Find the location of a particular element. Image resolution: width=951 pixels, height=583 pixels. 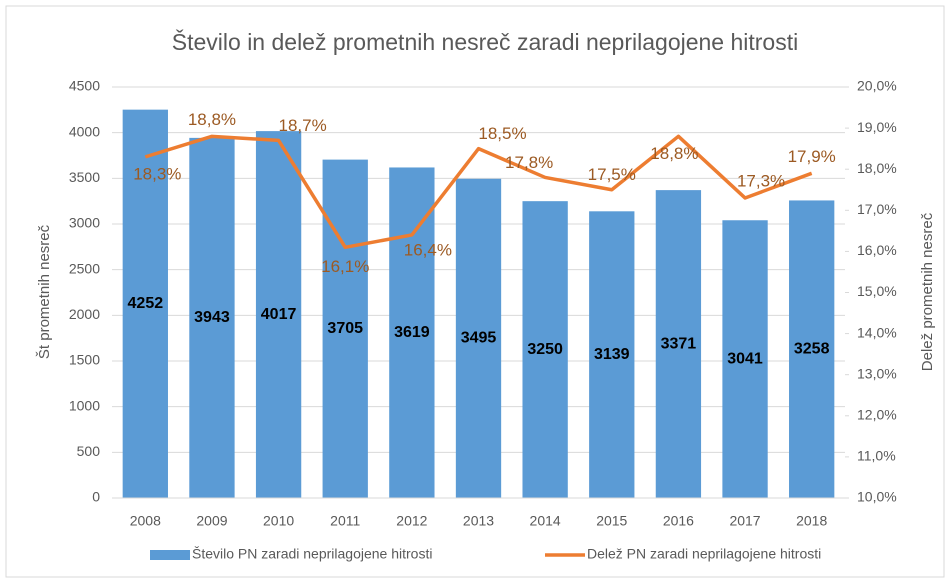

y2-tick-label: 16,0% is located at coordinates (877, 250).